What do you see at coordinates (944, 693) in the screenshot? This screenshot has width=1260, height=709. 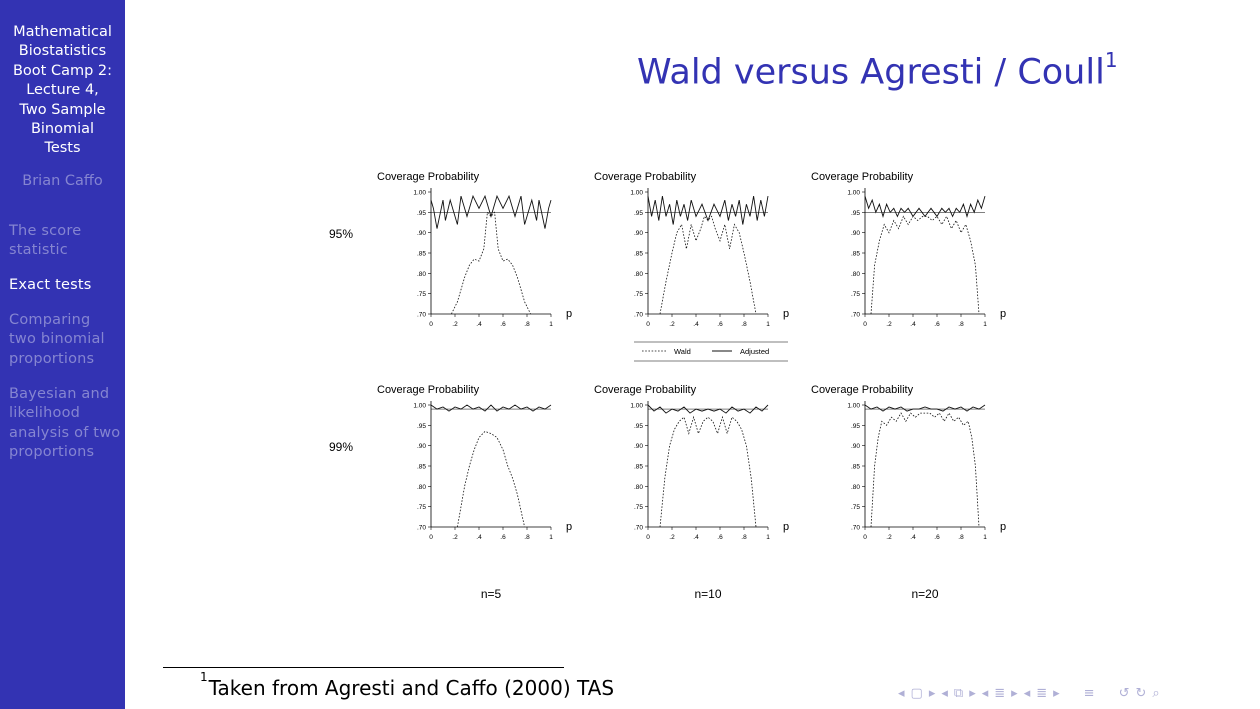 I see `nav-prev-subsection-icon: ◂` at bounding box center [944, 693].